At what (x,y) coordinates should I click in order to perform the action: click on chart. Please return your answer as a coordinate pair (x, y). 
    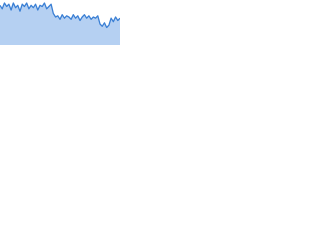
    Looking at the image, I should click on (60, 23).